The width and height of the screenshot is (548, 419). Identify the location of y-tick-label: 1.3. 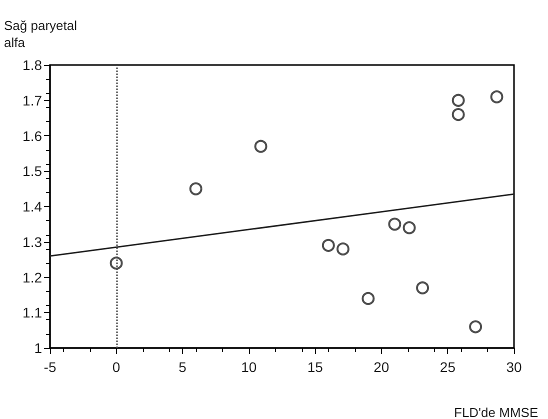
(32, 242).